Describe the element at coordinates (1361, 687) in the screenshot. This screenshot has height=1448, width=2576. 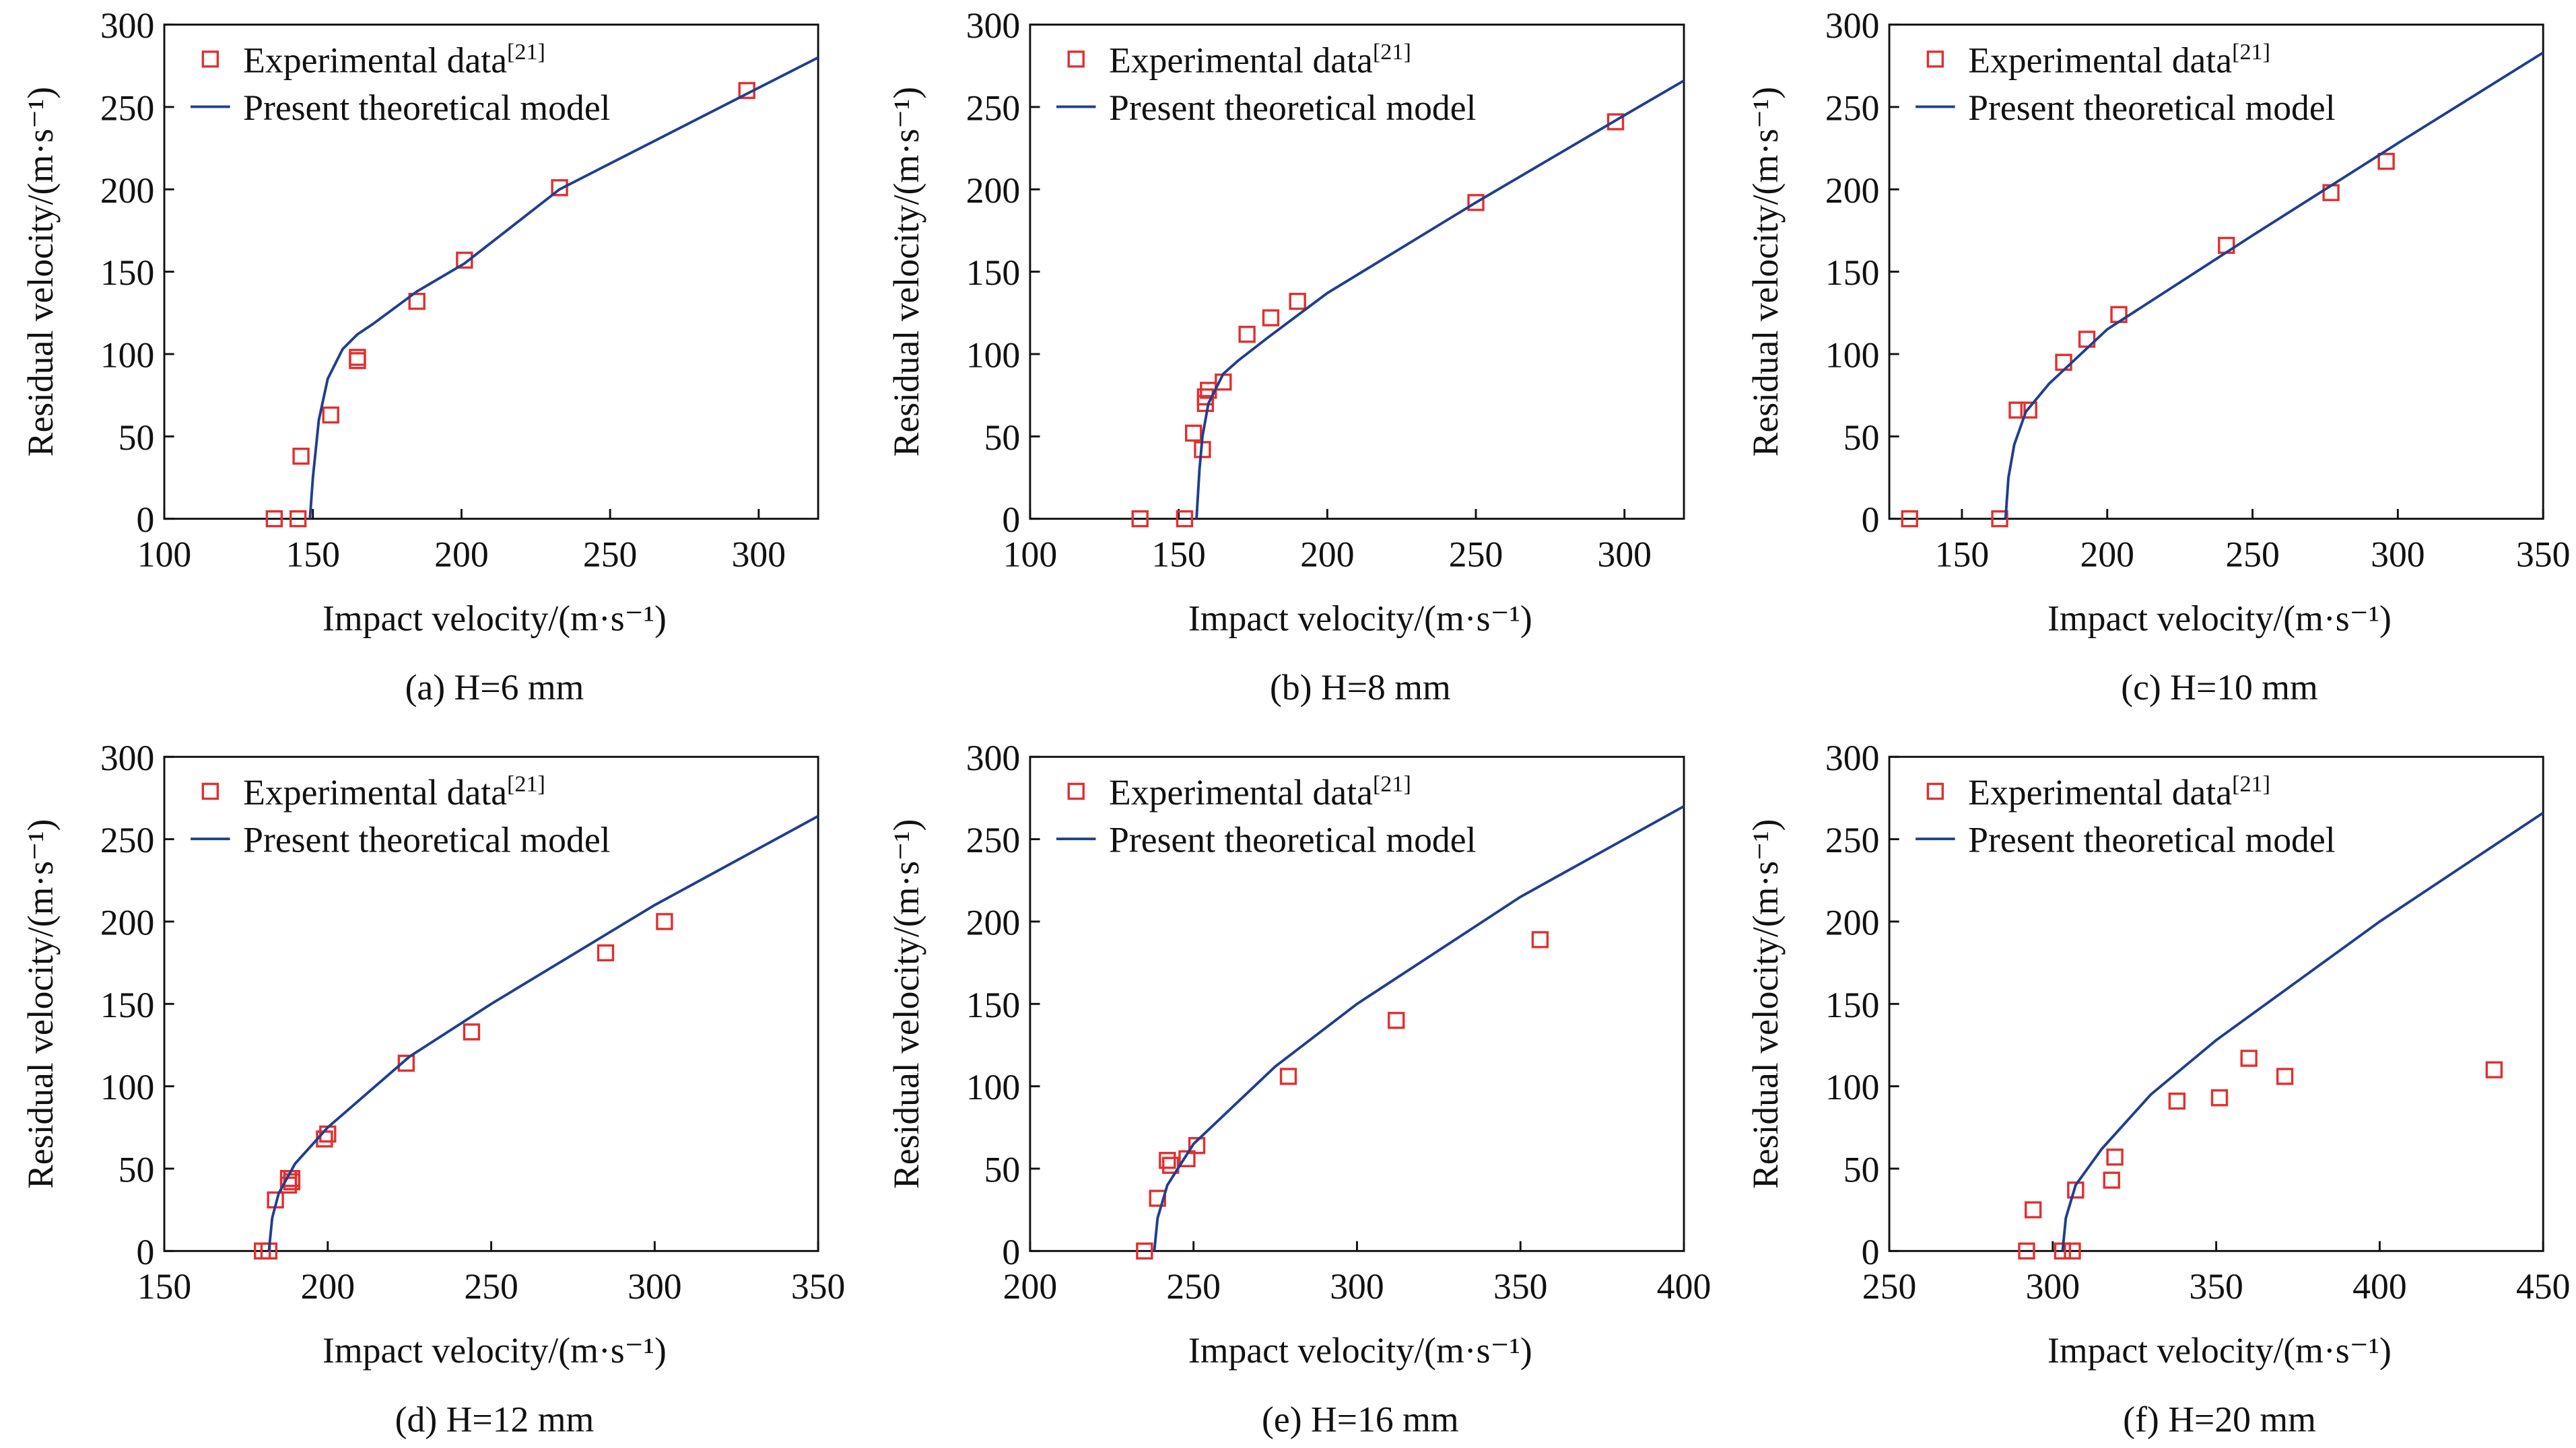
I see `caption: (b) H=8 mm` at that location.